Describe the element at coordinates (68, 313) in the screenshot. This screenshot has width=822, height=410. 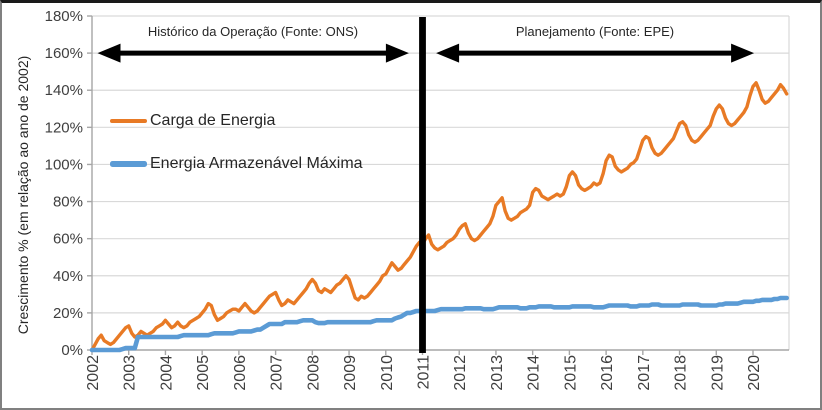
I see `y-tick-label: 20%` at that location.